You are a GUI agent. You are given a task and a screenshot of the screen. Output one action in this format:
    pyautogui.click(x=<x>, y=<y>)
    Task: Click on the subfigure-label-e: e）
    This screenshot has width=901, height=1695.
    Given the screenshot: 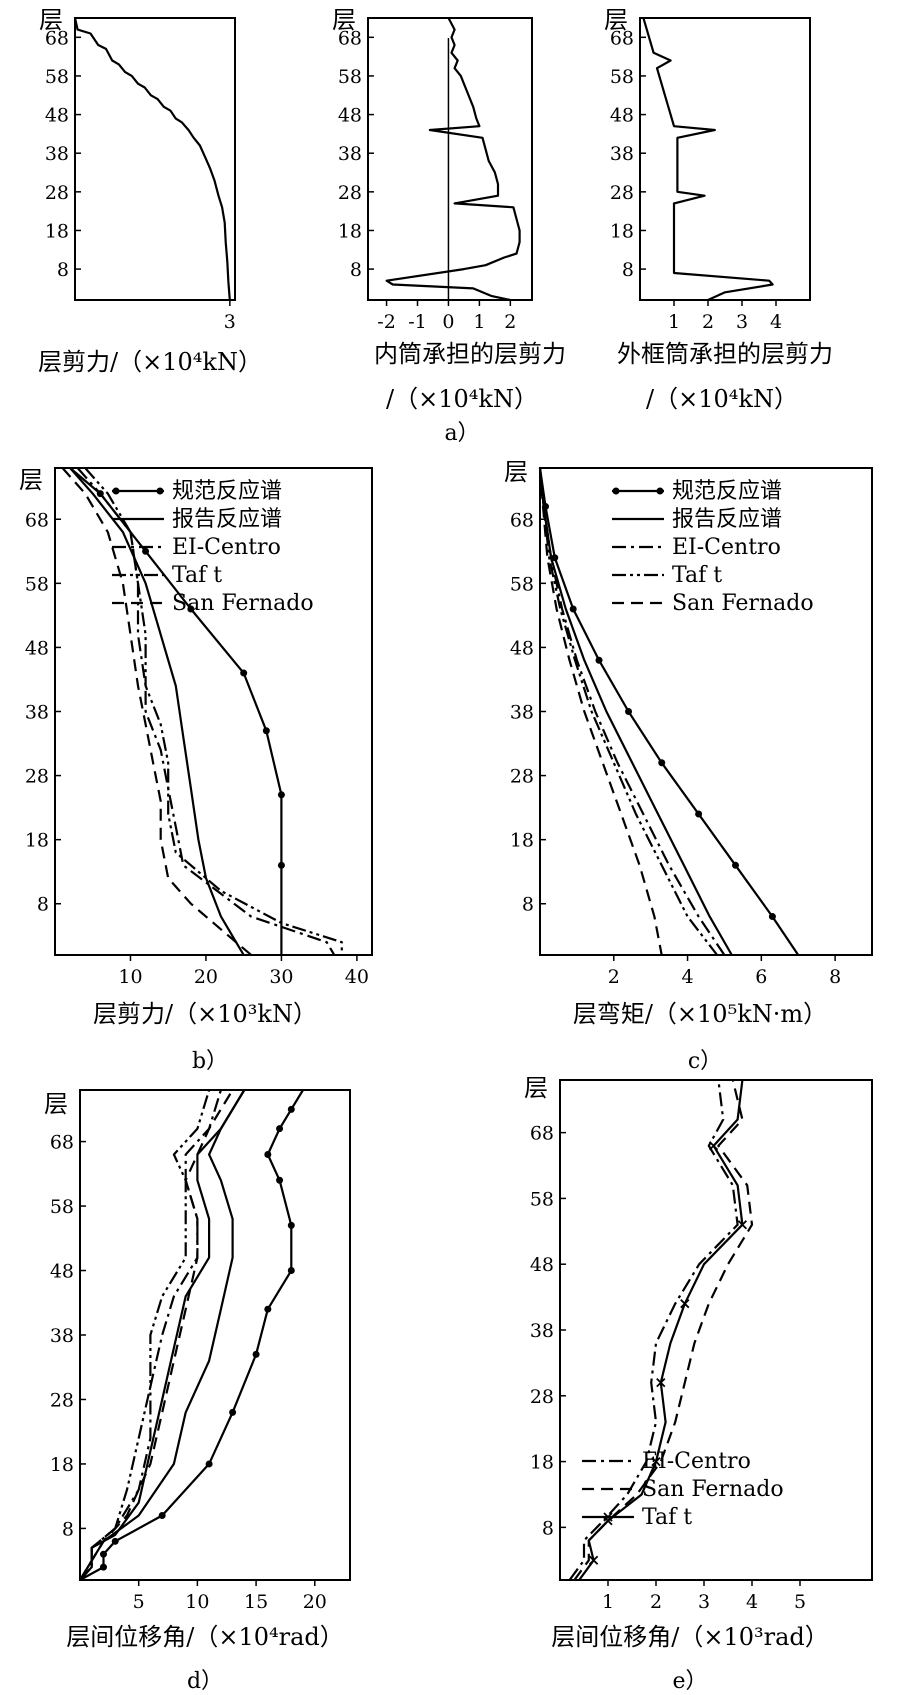 What is the action you would take?
    pyautogui.click(x=689, y=1681)
    